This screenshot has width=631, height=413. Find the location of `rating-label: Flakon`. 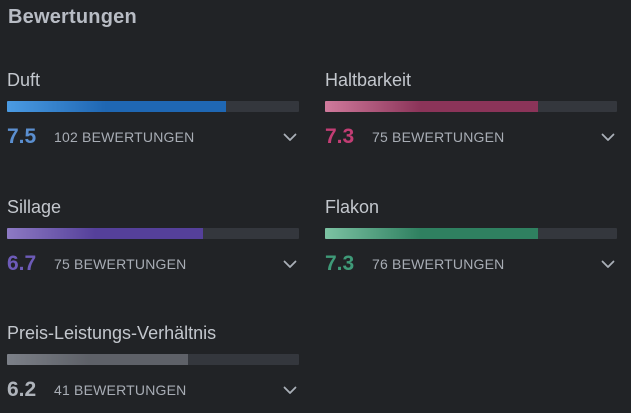

rating-label: Flakon is located at coordinates (352, 207).